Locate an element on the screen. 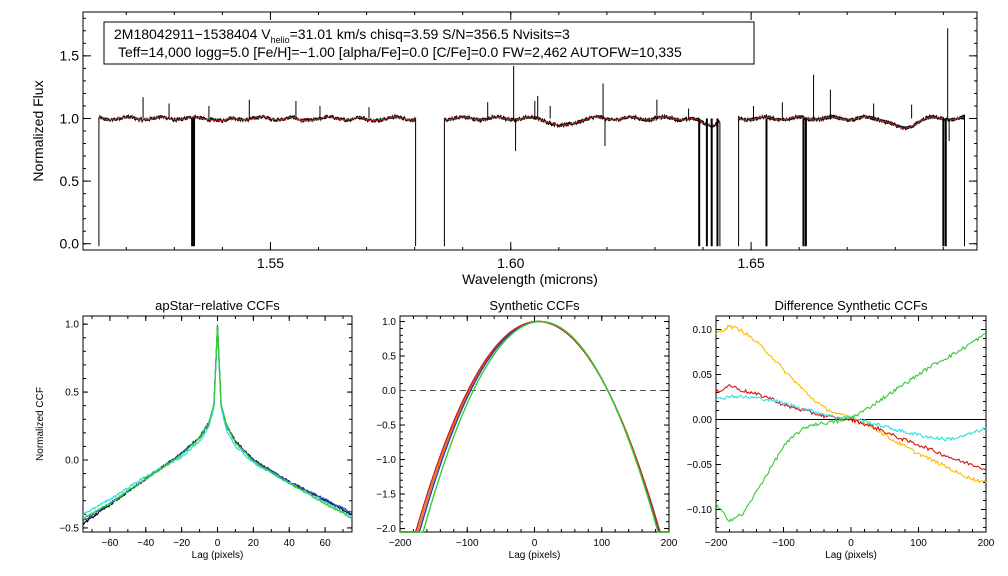  y-tick-label: 0.10 is located at coordinates (703, 330).